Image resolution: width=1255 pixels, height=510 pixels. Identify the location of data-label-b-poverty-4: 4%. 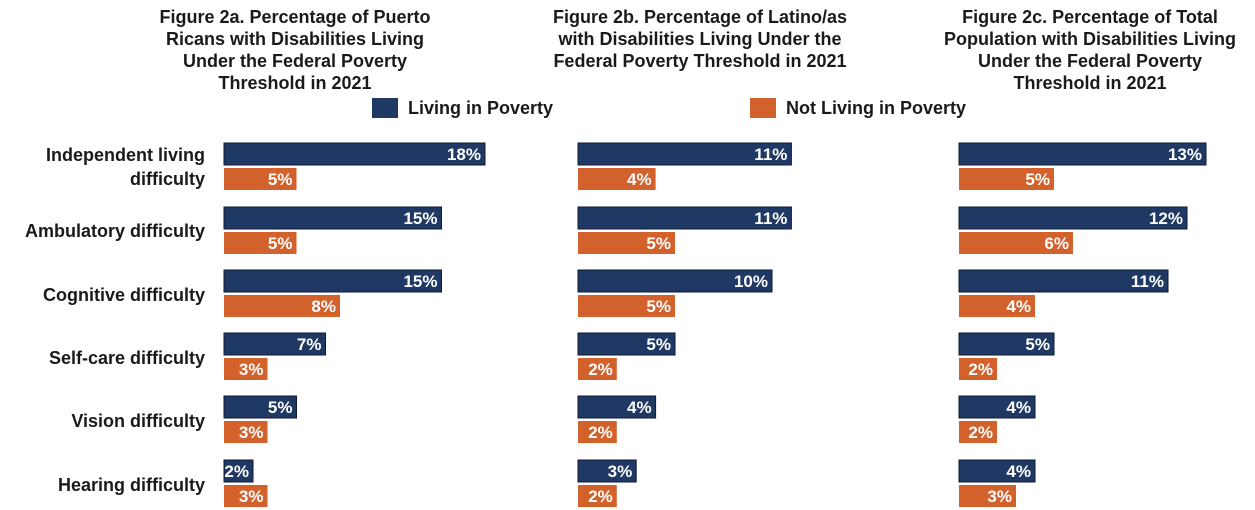
(639, 407).